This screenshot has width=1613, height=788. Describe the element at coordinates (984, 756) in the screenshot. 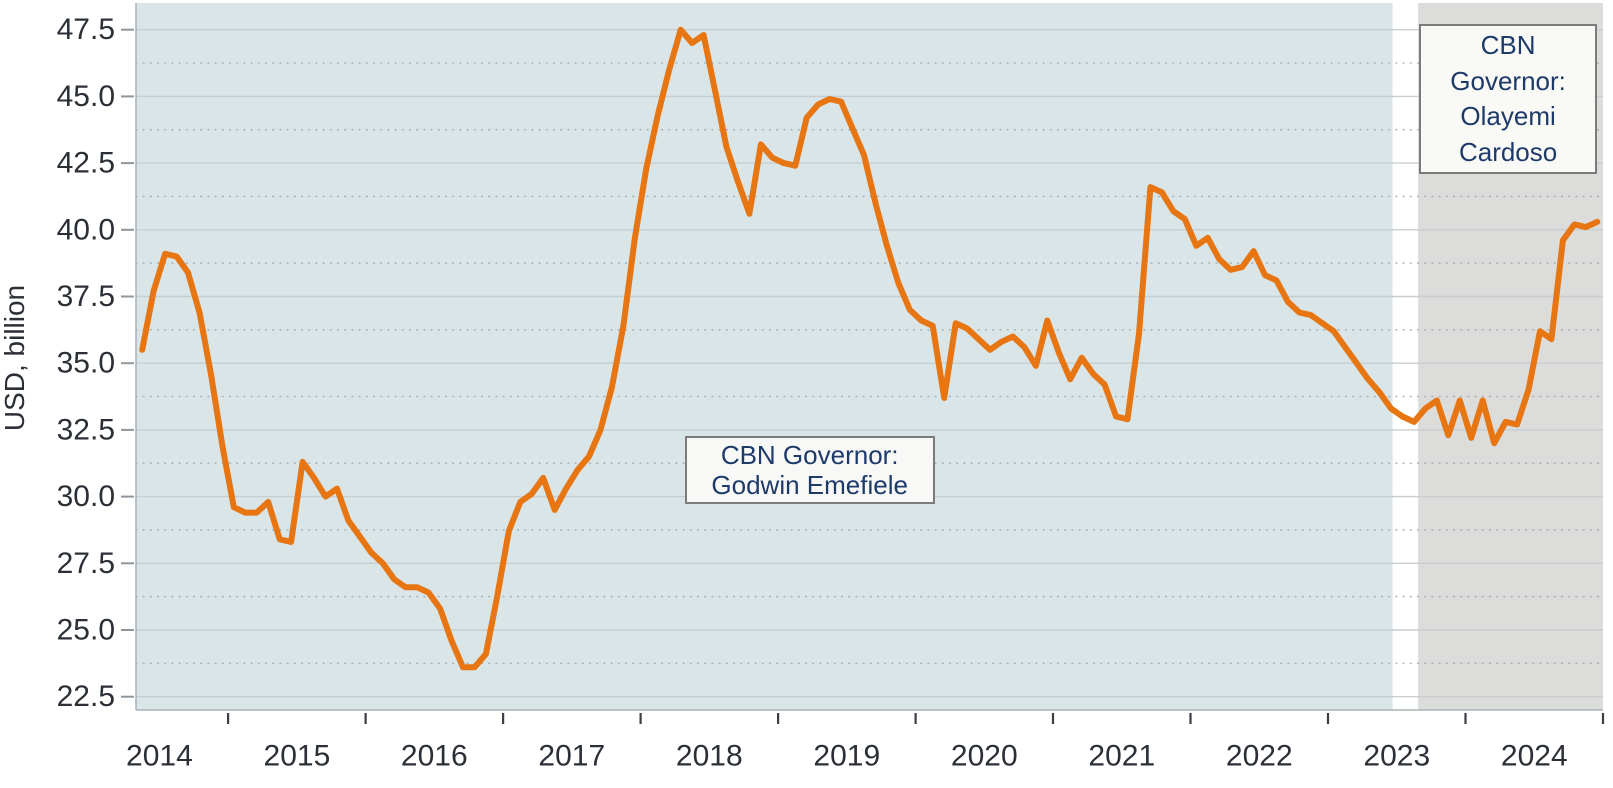

I see `x-tick-label: 2020` at that location.